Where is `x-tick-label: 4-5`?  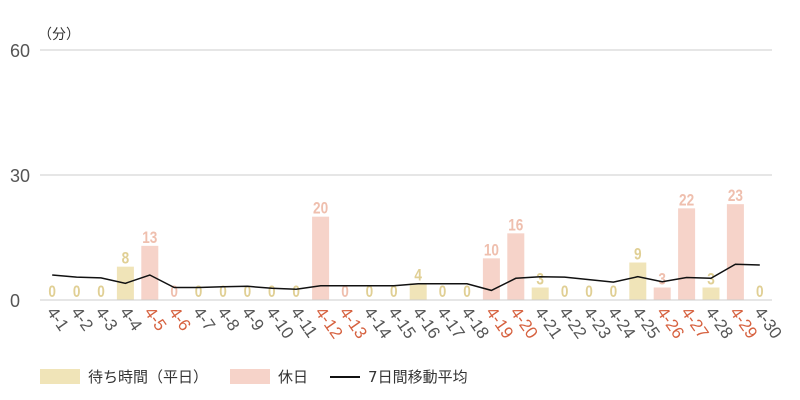 x-tick-label: 4-5 is located at coordinates (156, 318).